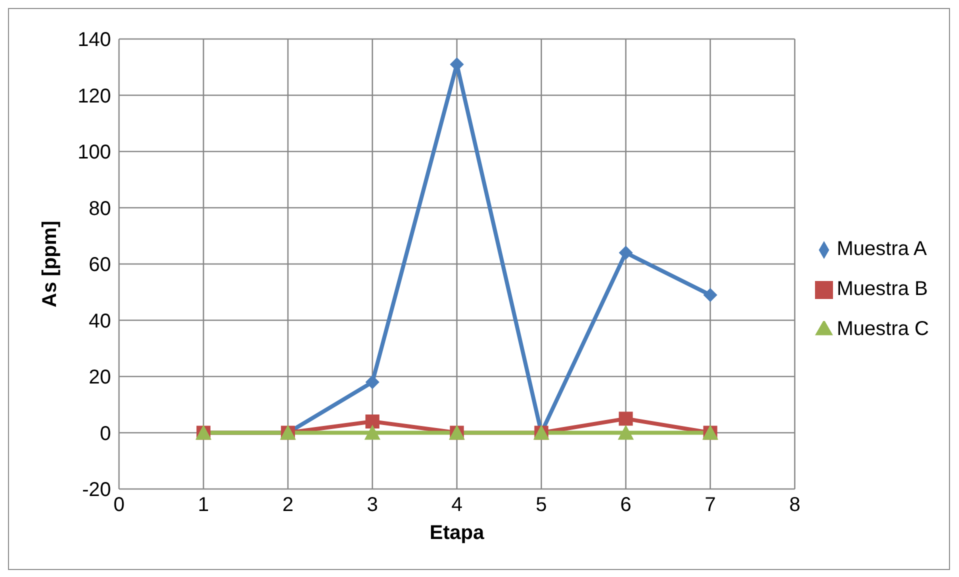 Image resolution: width=959 pixels, height=577 pixels. What do you see at coordinates (50, 264) in the screenshot?
I see `y-axis-title: As [ppm]` at bounding box center [50, 264].